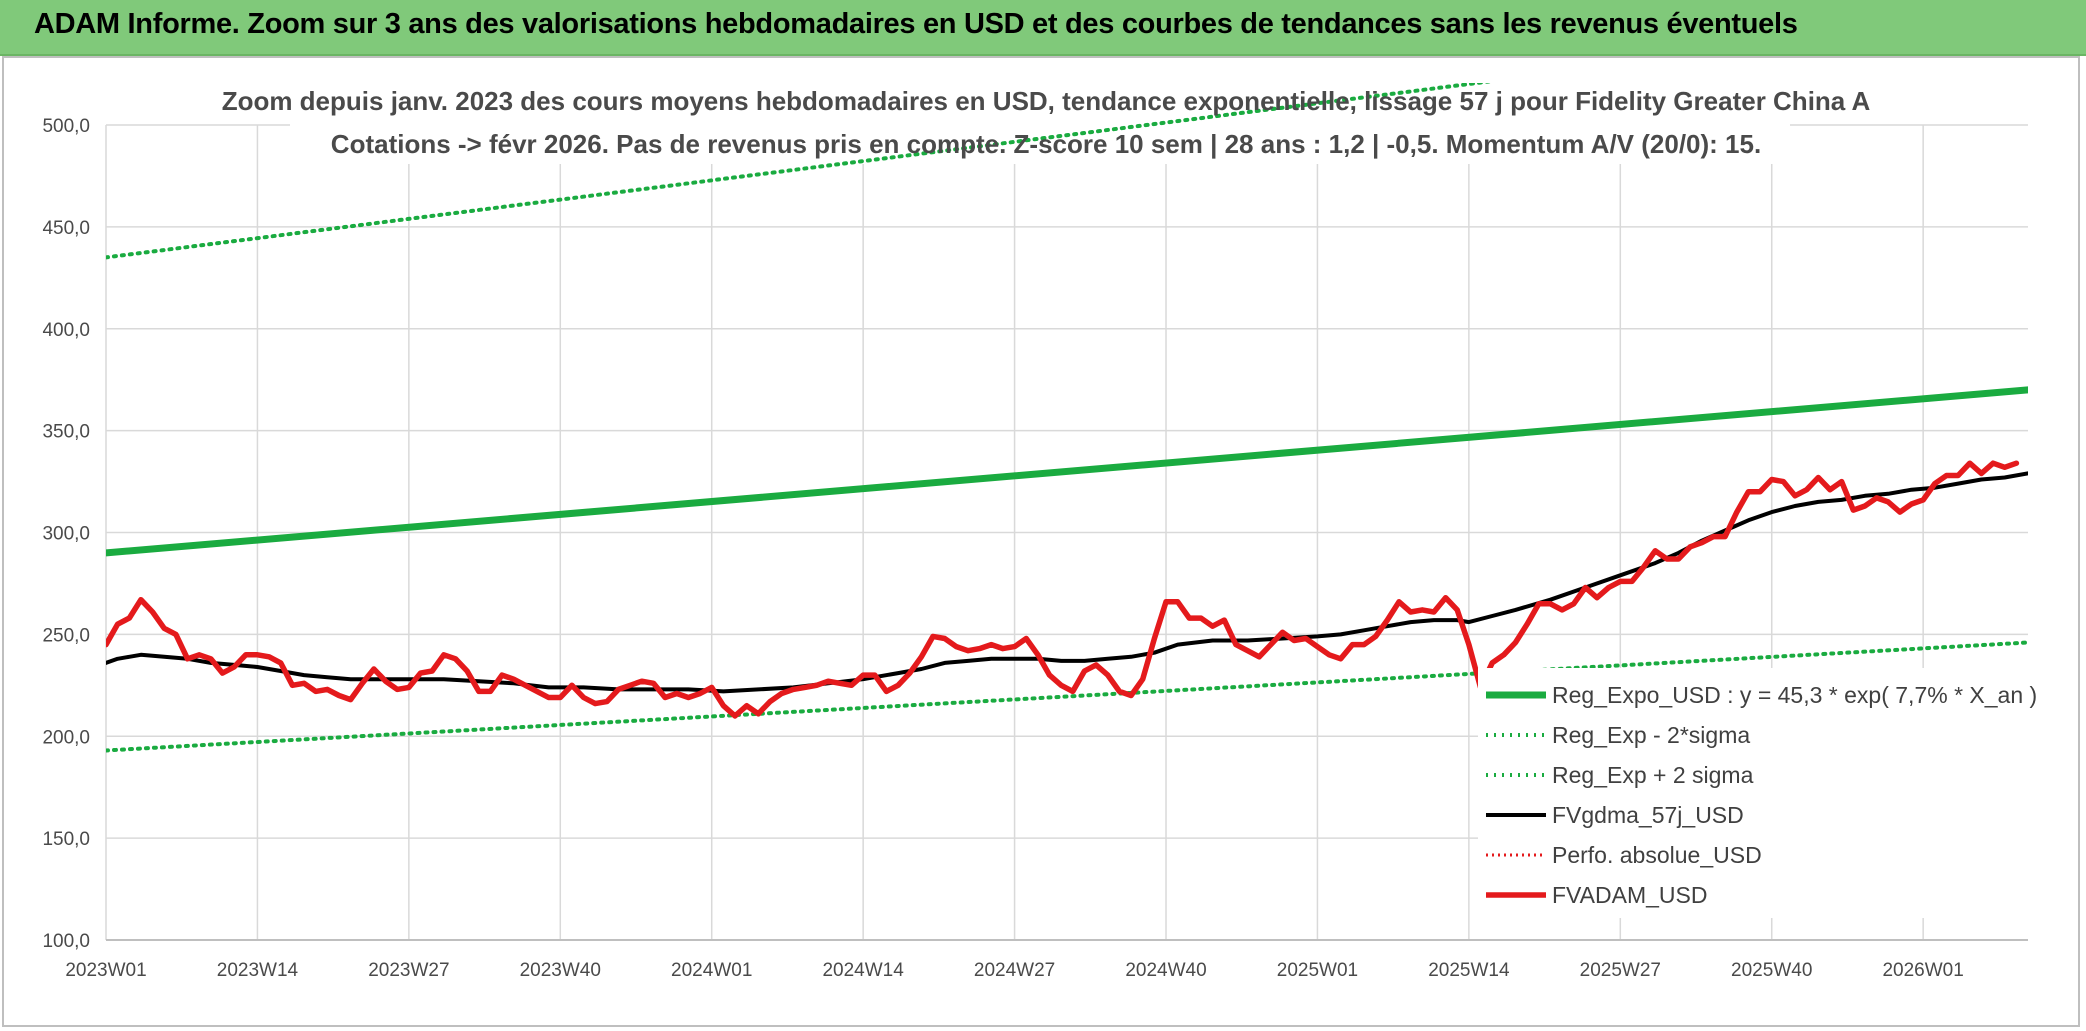  I want to click on x-tick-label: 2026W01, so click(1922, 970).